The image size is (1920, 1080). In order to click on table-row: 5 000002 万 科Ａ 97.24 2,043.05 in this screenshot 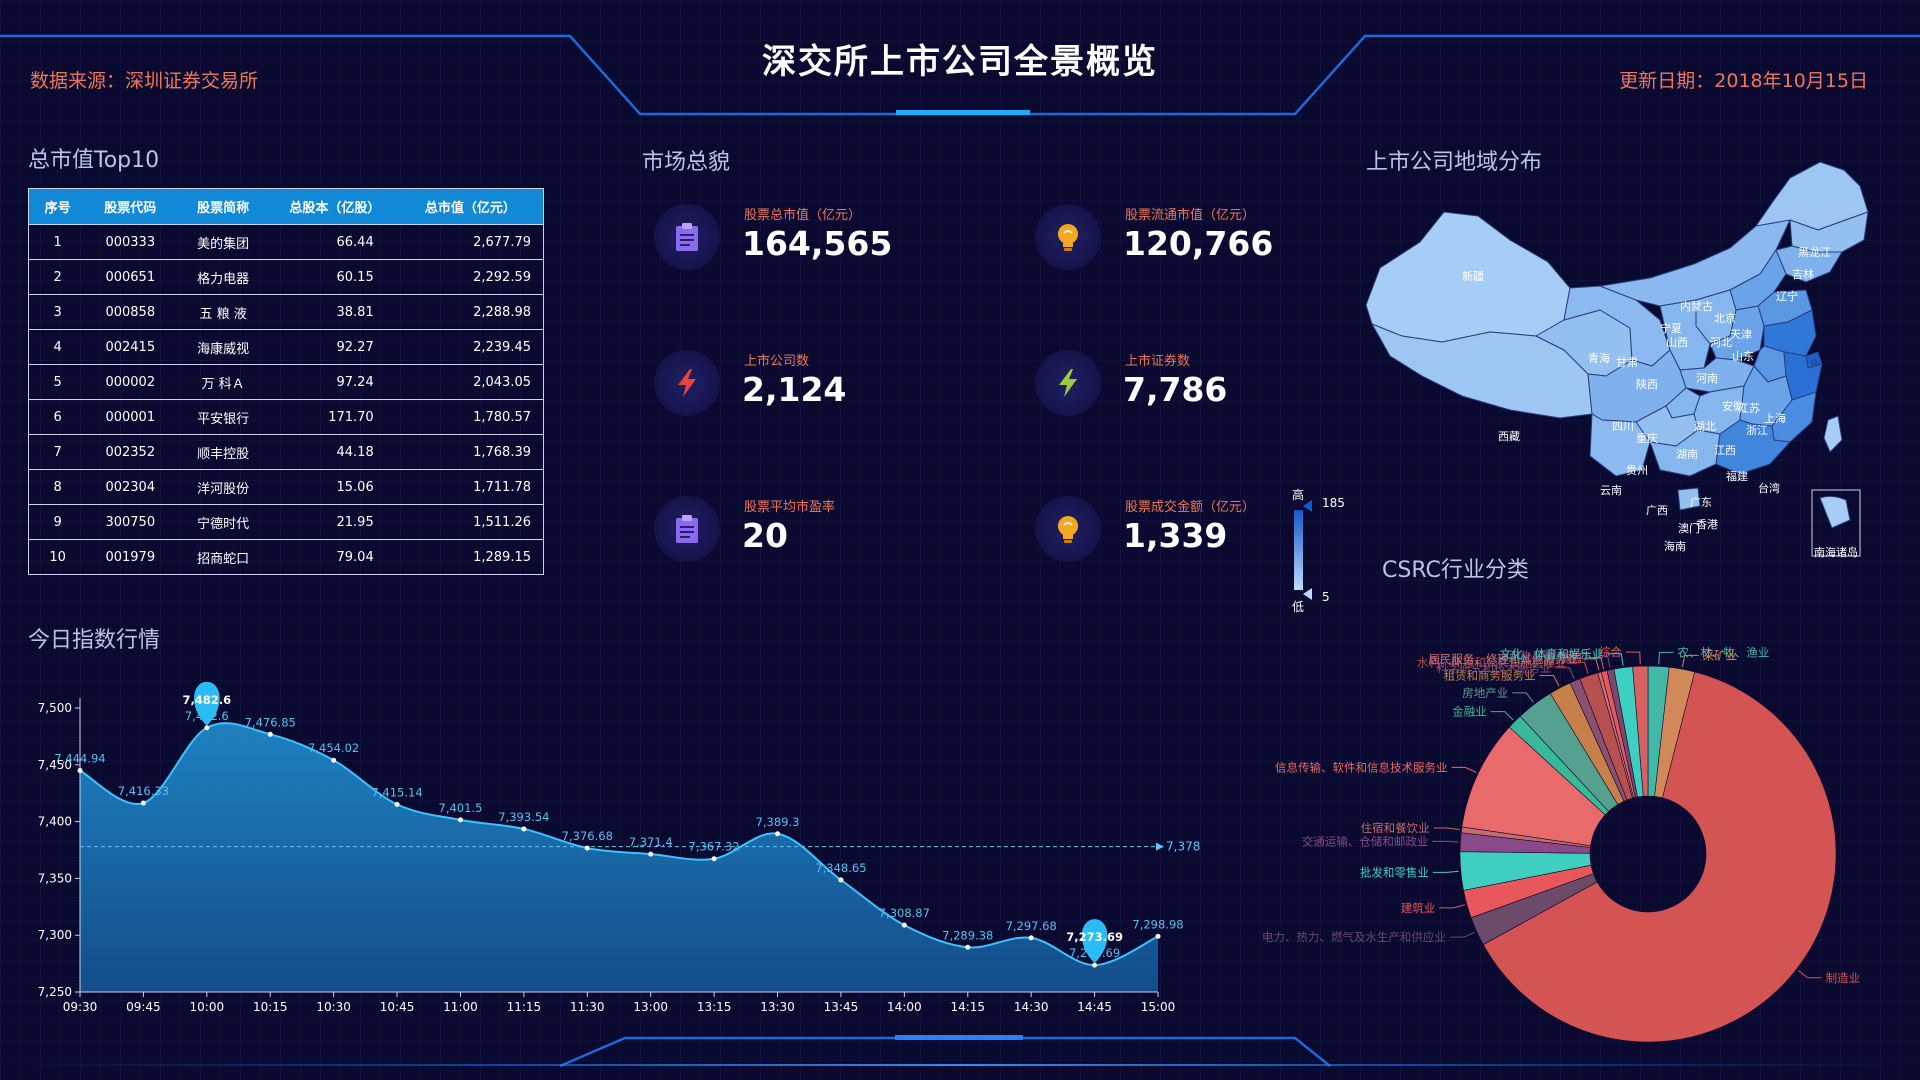, I will do `click(286, 382)`.